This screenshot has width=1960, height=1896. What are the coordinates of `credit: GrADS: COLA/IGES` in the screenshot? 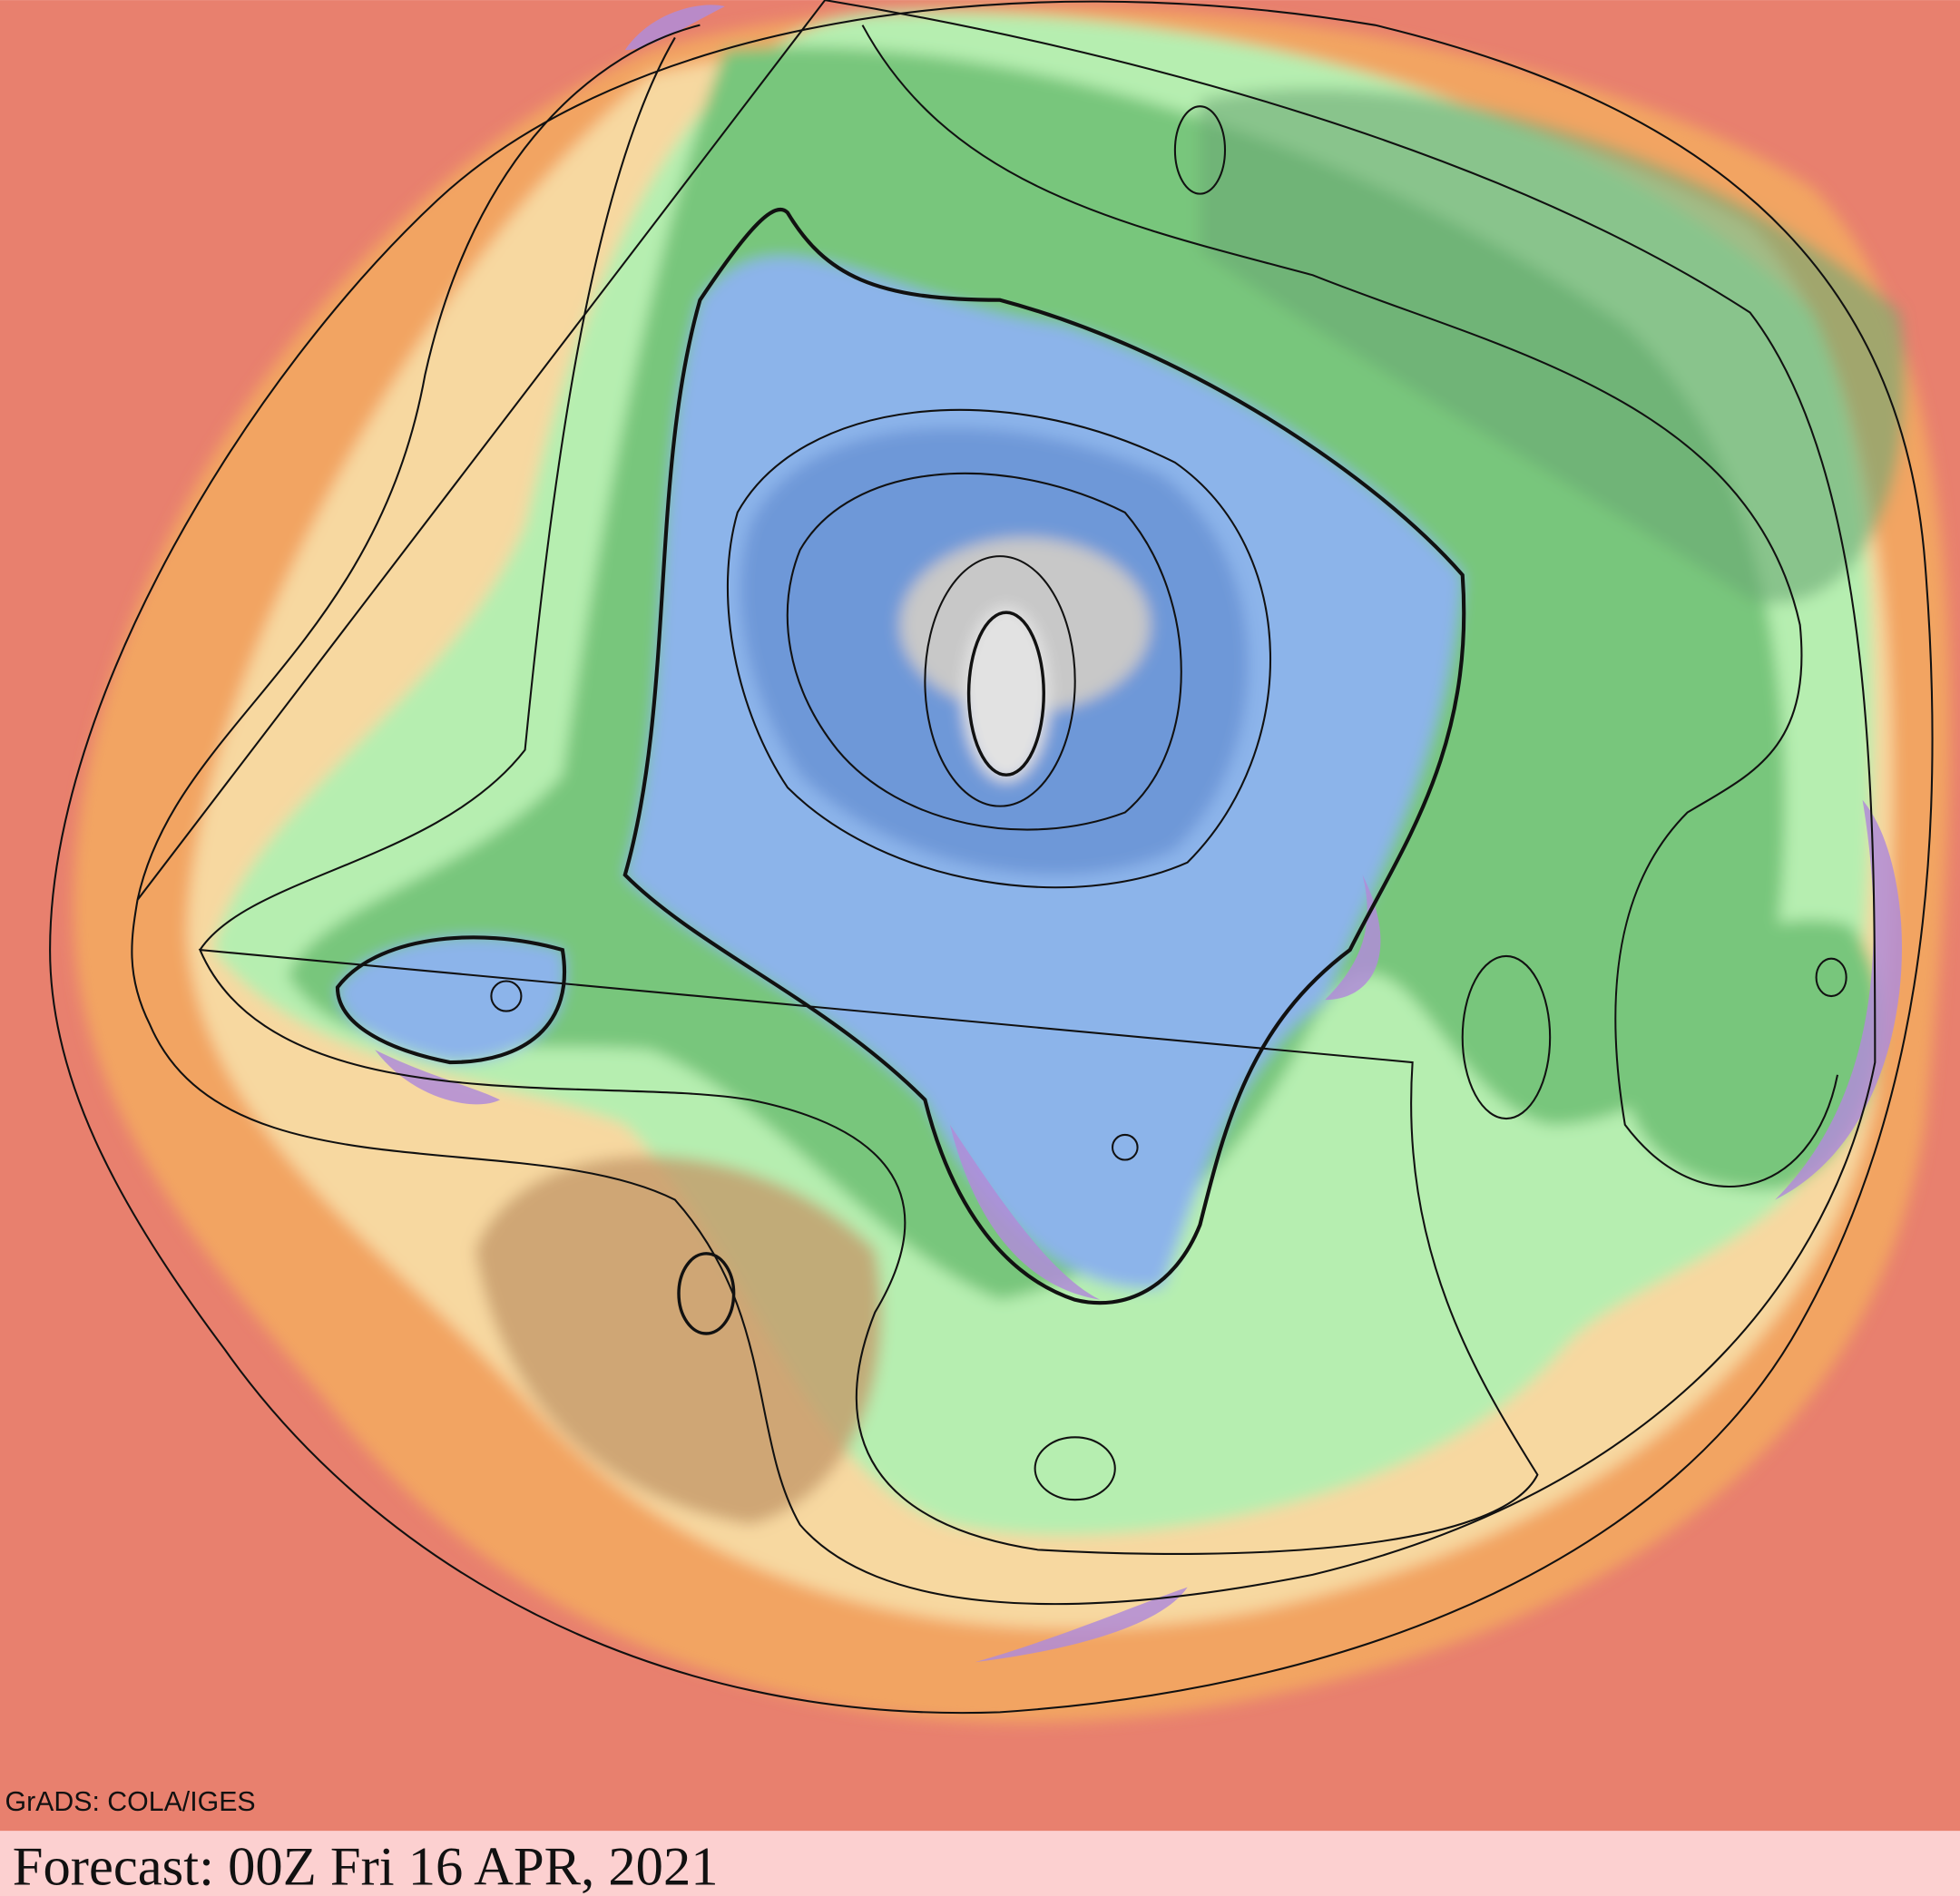 It's located at (130, 1802).